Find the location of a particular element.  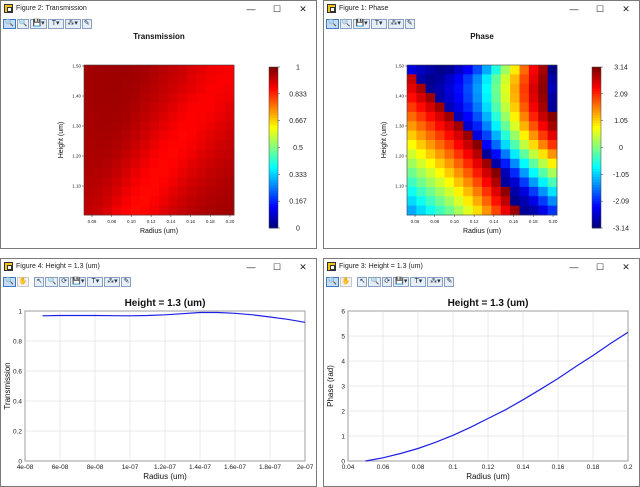

x-tick-label: 0.16 is located at coordinates (558, 467).